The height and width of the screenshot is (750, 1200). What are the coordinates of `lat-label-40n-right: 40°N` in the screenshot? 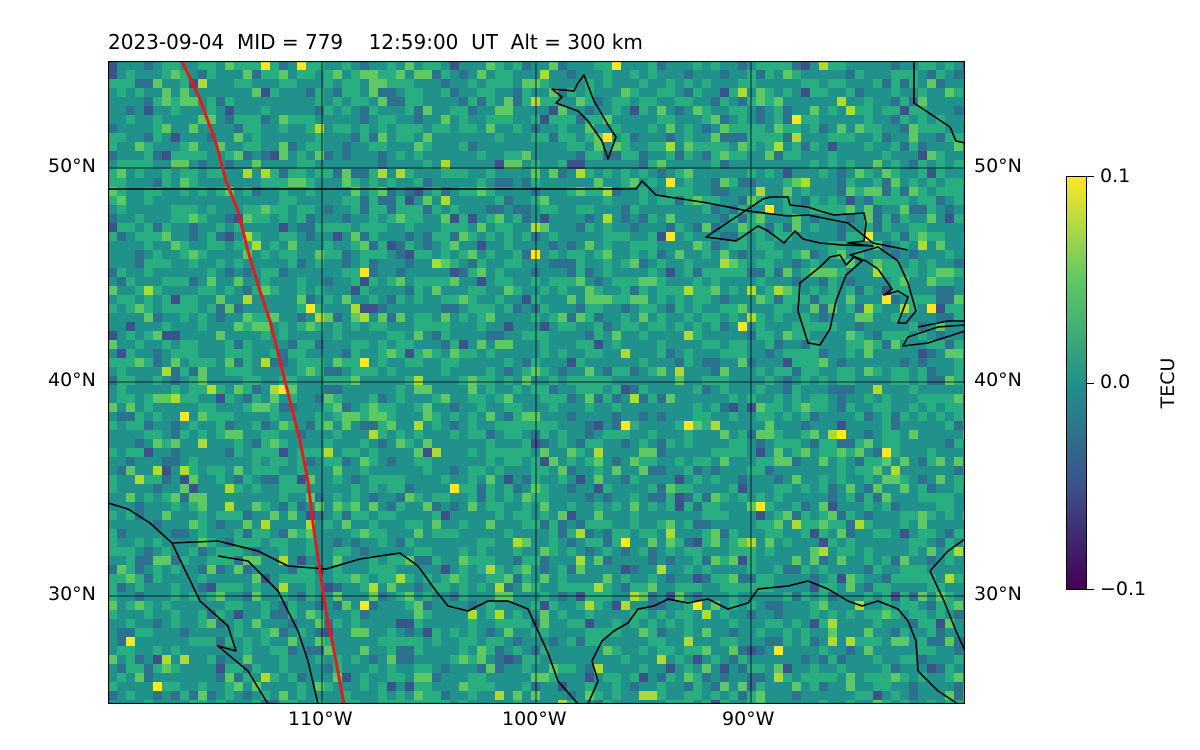 It's located at (998, 380).